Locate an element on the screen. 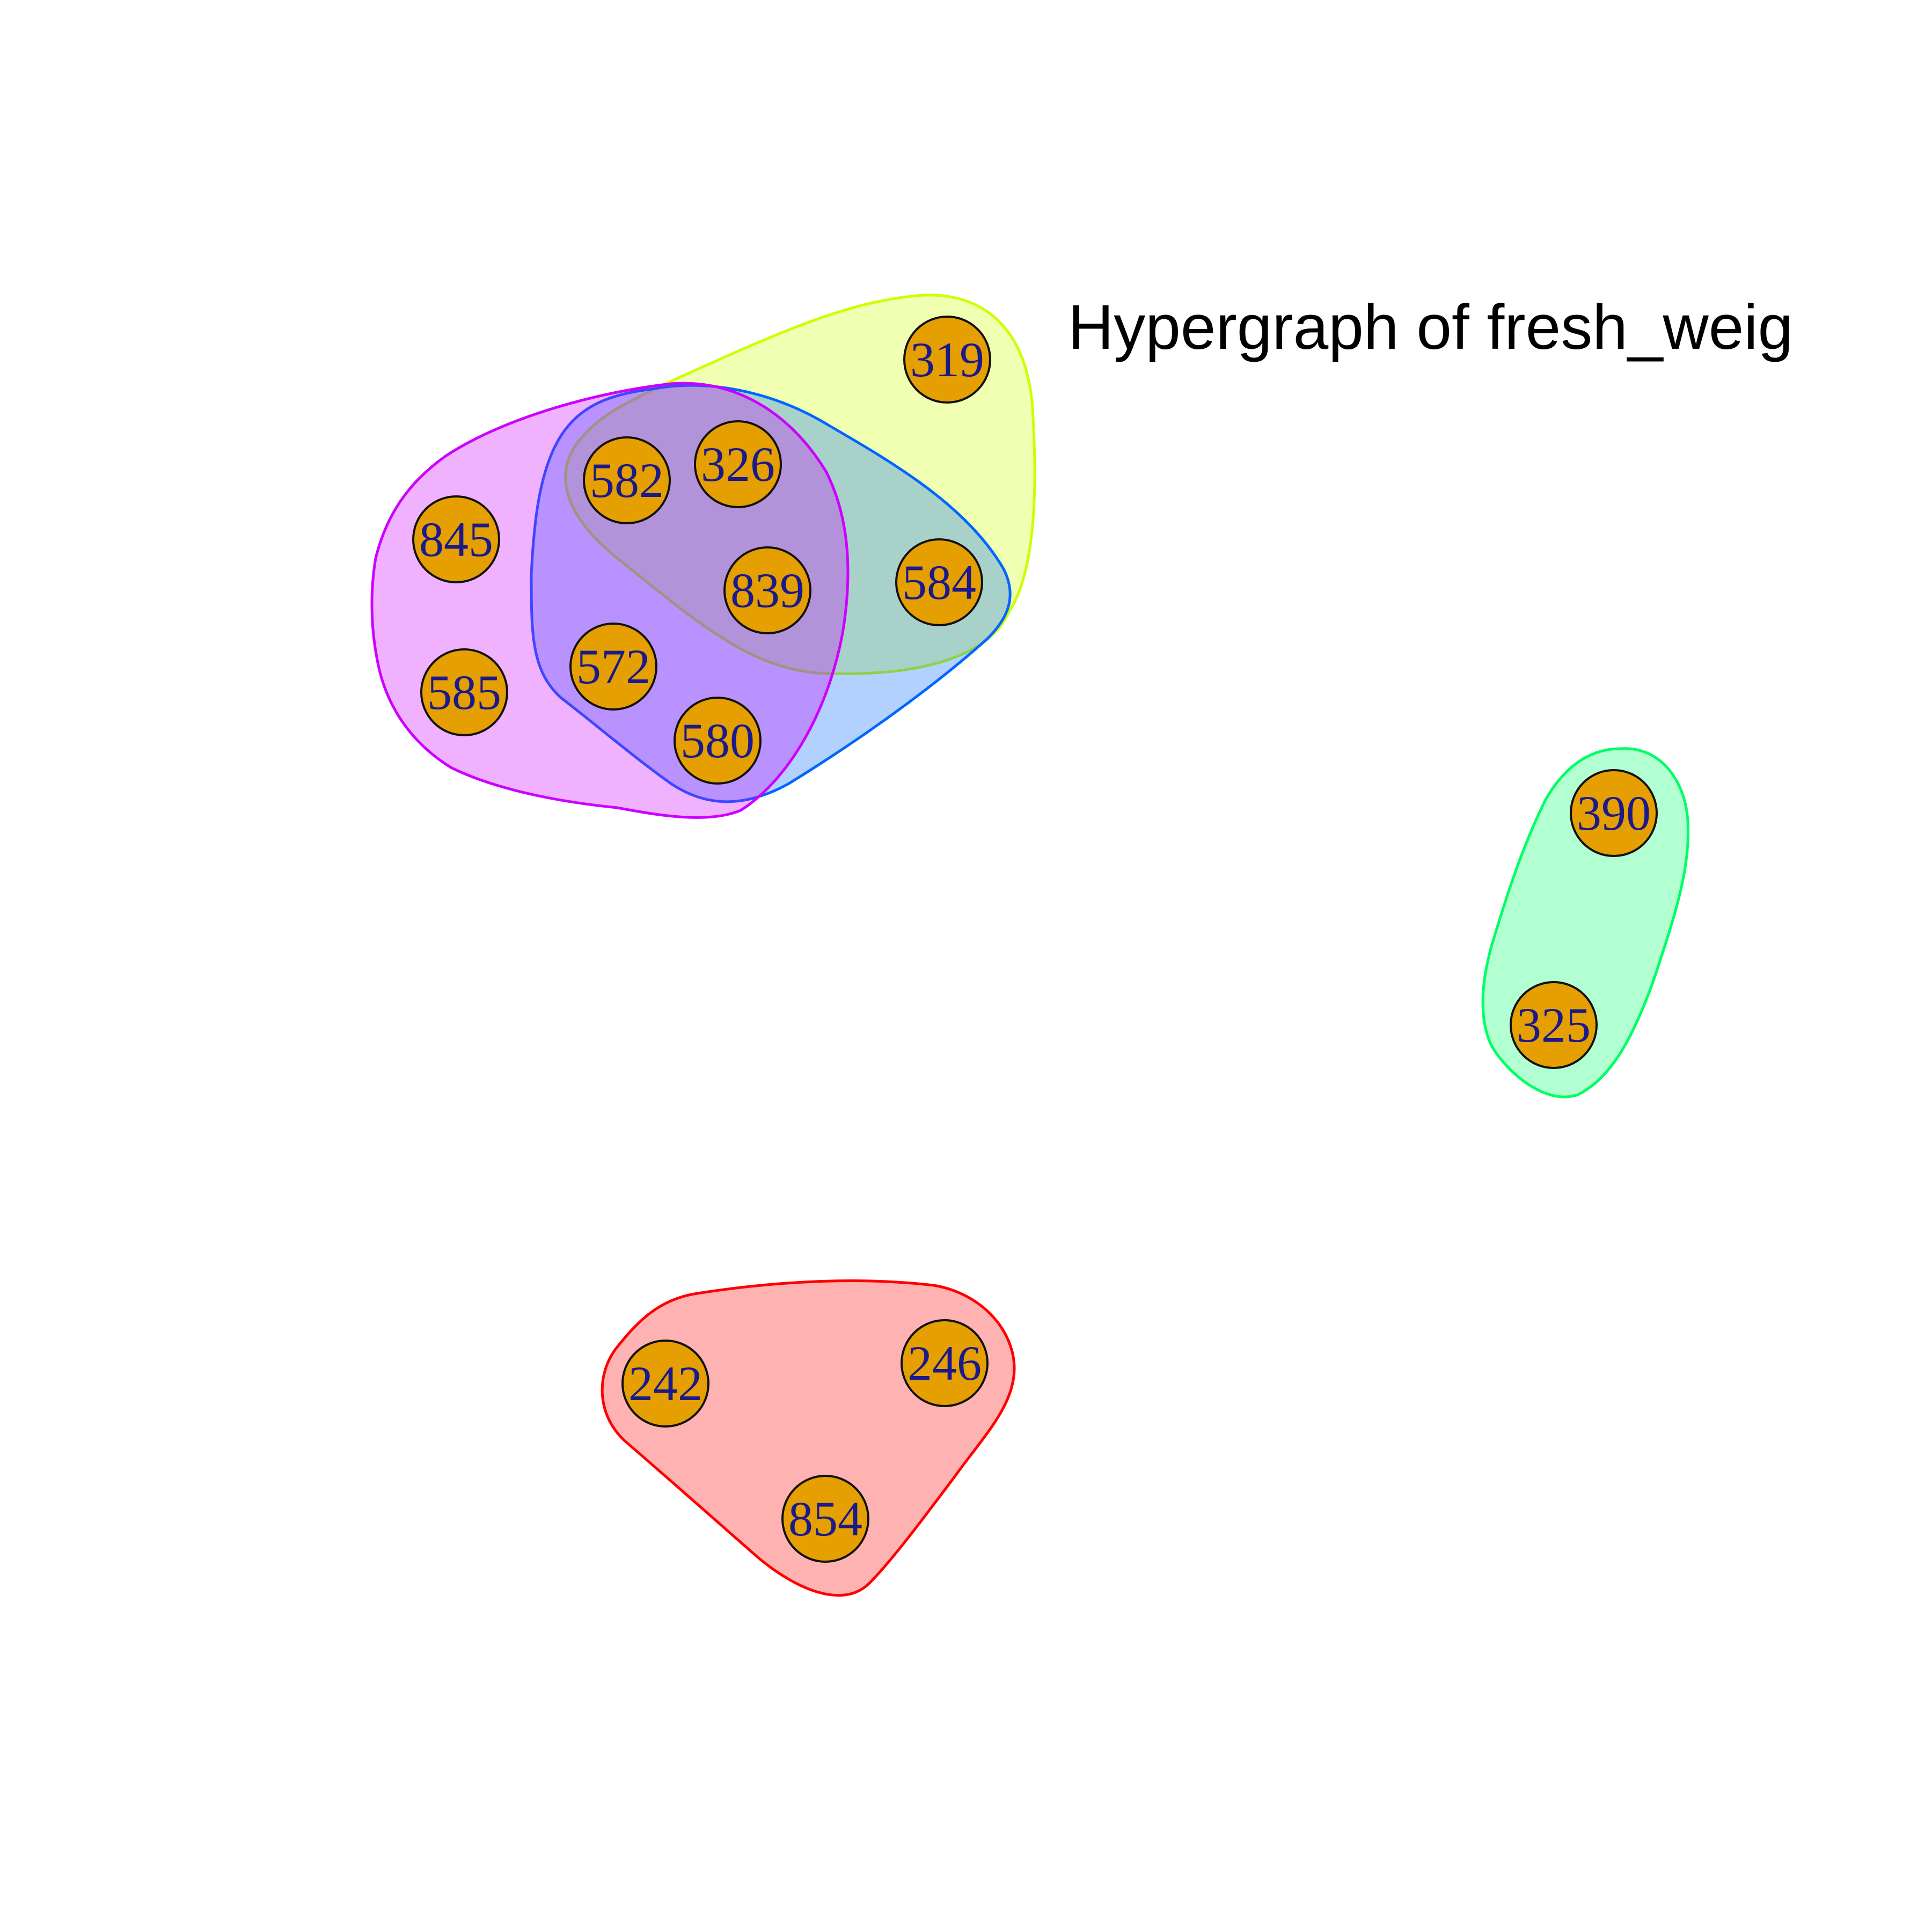 This screenshot has width=1932, height=1932. node-242: 242 is located at coordinates (665, 1384).